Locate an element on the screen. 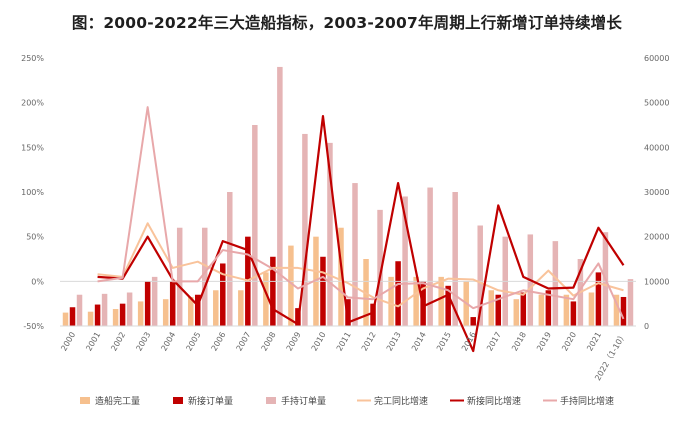 This screenshot has width=694, height=432. x-tick-label: 2021 is located at coordinates (594, 341).